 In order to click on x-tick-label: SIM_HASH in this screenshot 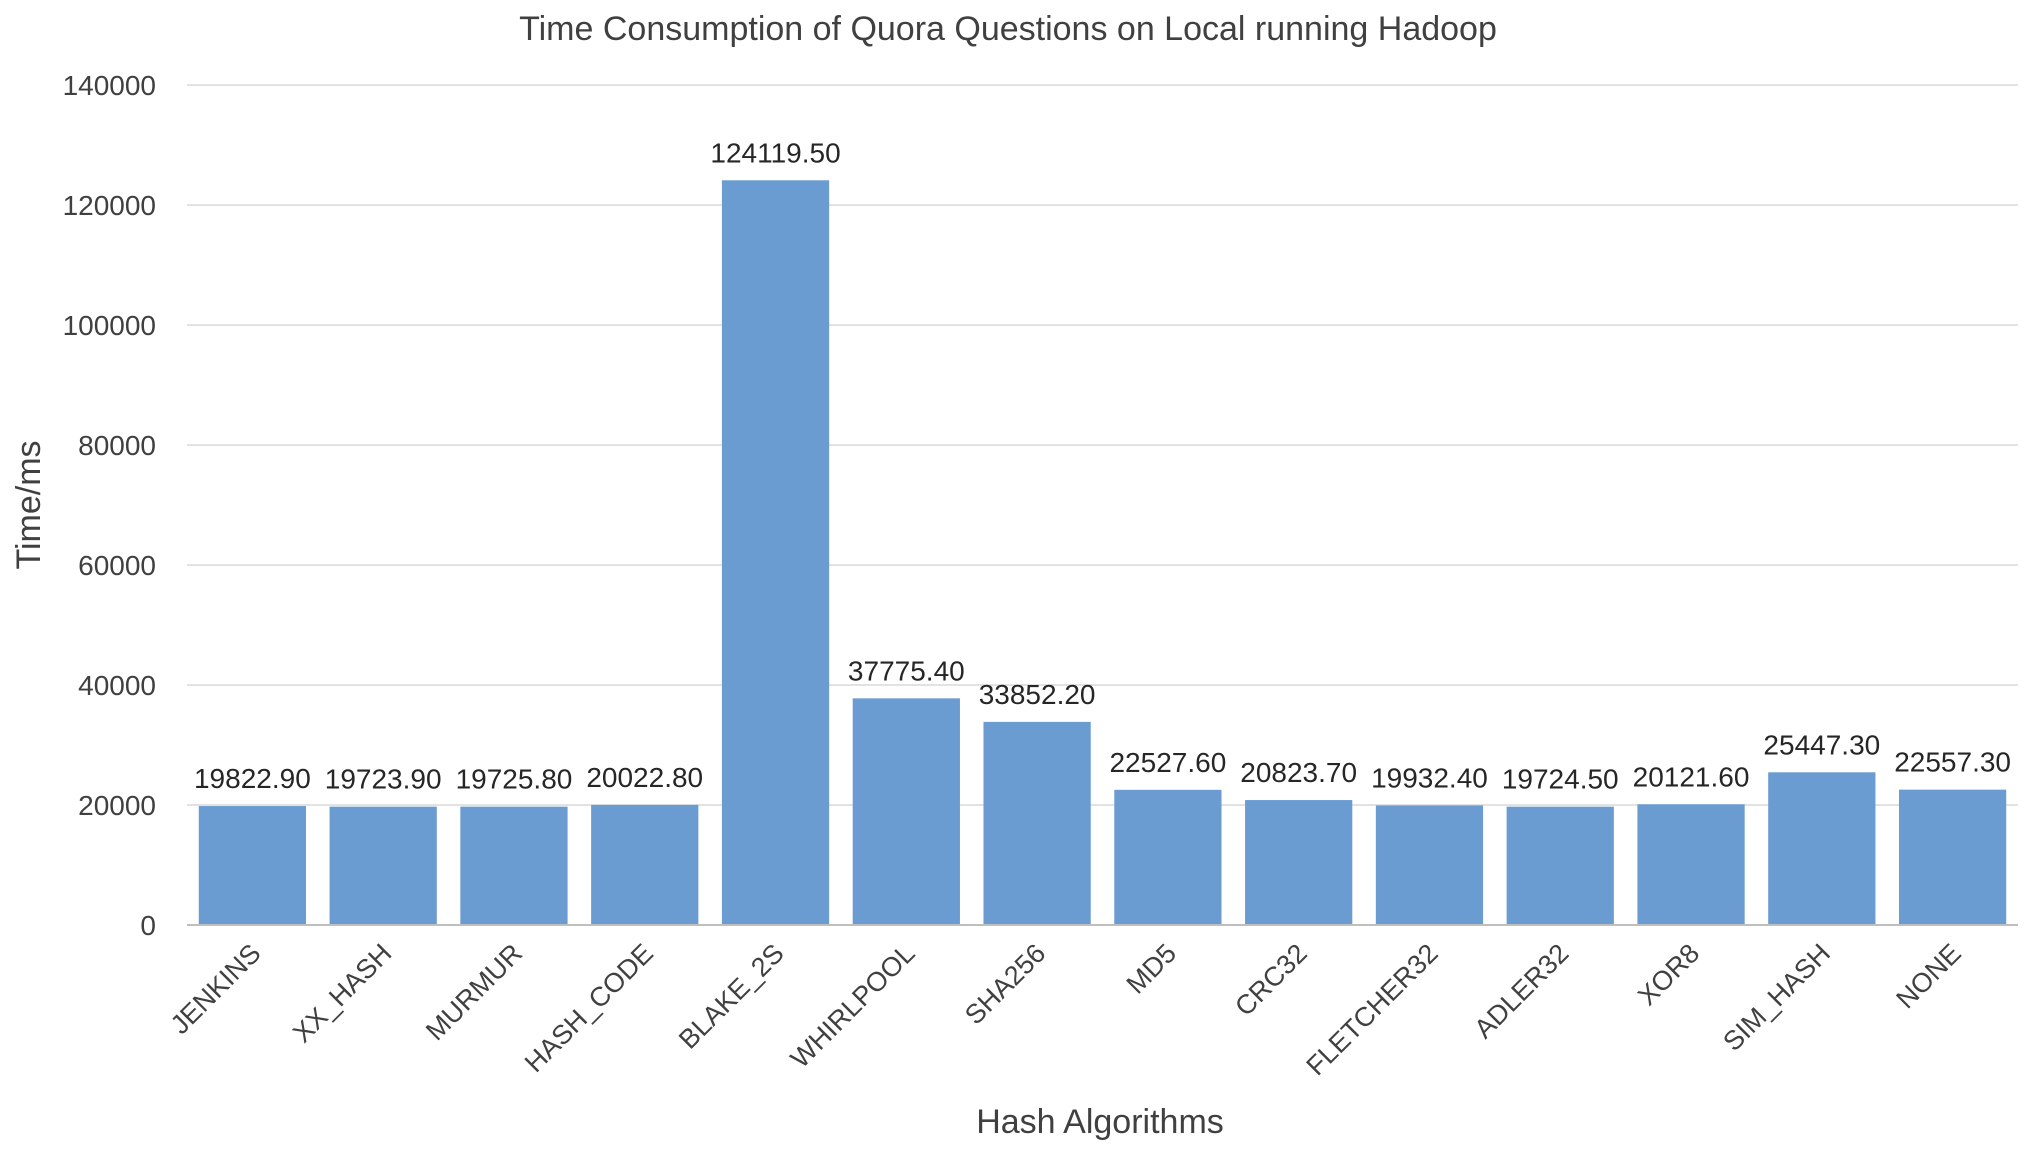, I will do `click(1776, 997)`.